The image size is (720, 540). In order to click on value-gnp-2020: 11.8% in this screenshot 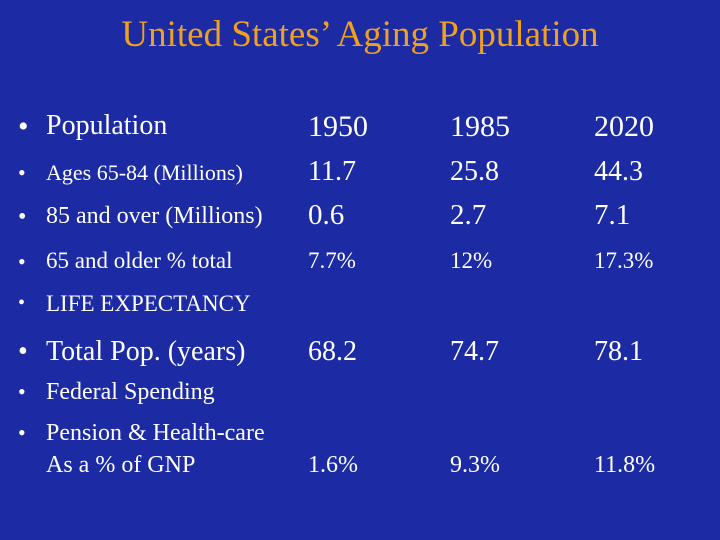, I will do `click(625, 465)`.